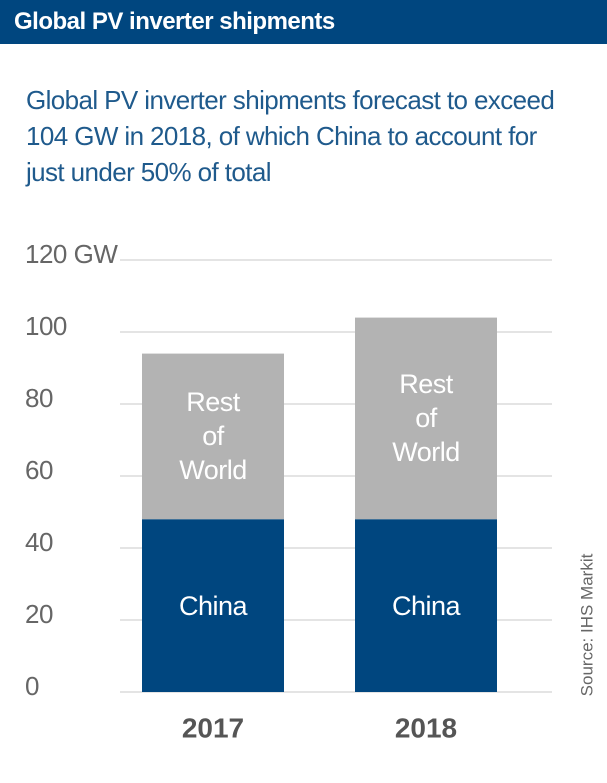  I want to click on y-tick-label: 80, so click(39, 398).